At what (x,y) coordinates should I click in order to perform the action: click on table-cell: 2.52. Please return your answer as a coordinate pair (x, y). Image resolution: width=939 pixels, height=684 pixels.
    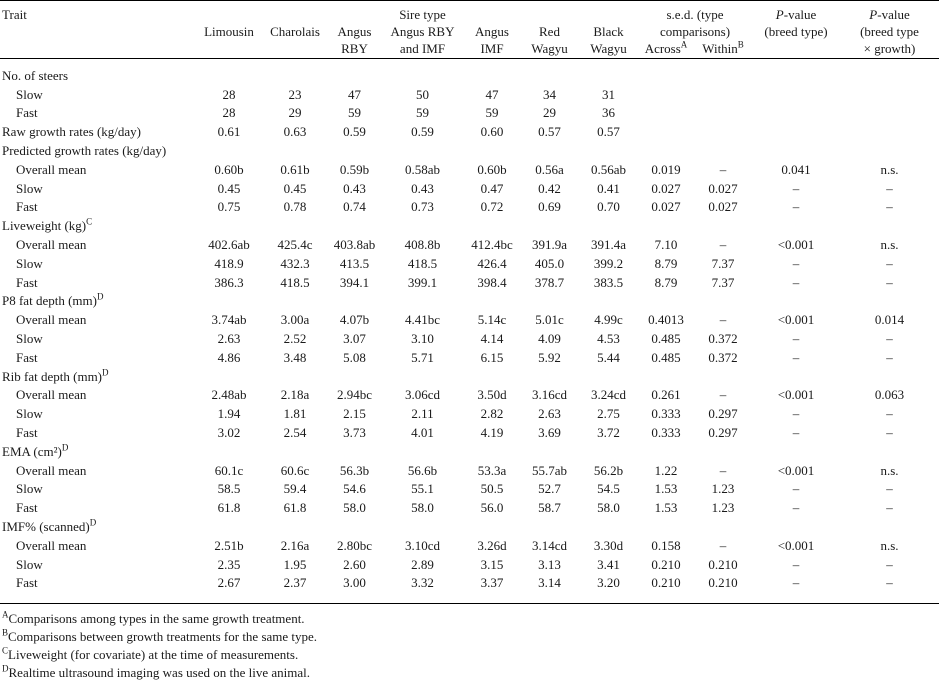
    Looking at the image, I should click on (295, 338).